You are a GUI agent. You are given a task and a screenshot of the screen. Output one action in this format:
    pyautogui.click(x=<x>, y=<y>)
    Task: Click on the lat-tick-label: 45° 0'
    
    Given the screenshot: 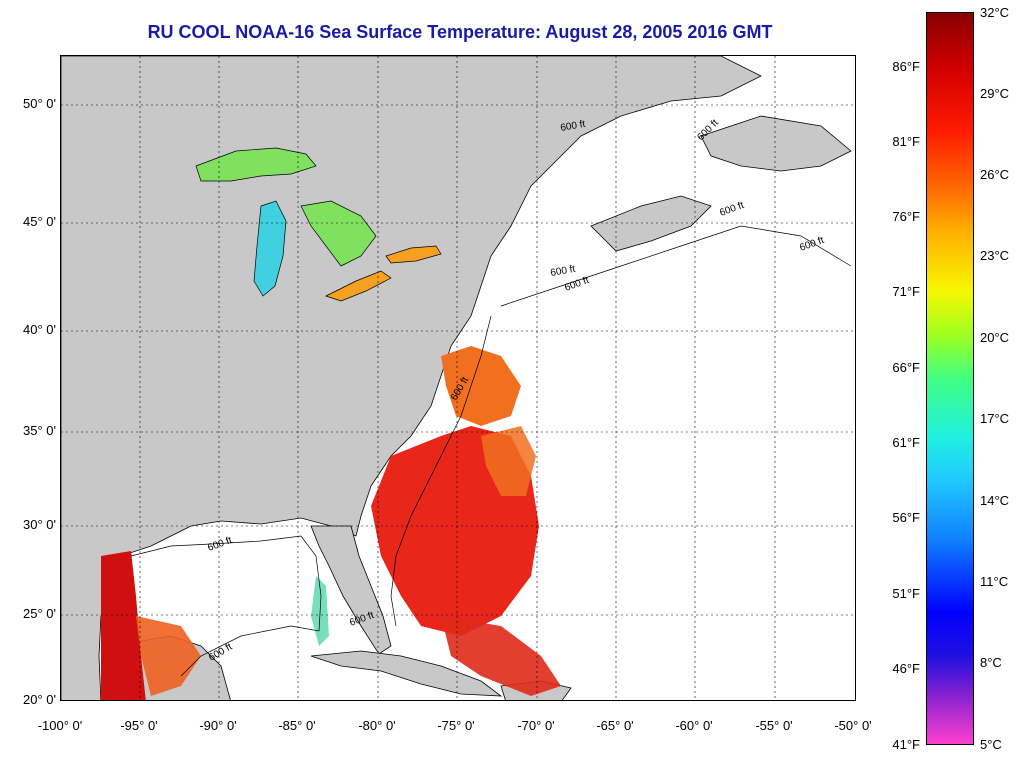 What is the action you would take?
    pyautogui.click(x=39, y=221)
    